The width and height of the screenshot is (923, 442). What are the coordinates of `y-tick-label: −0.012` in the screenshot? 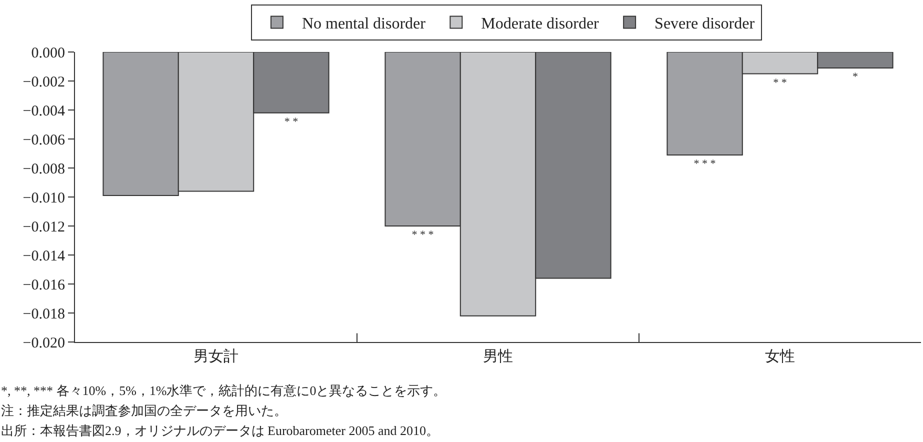 It's located at (43, 227).